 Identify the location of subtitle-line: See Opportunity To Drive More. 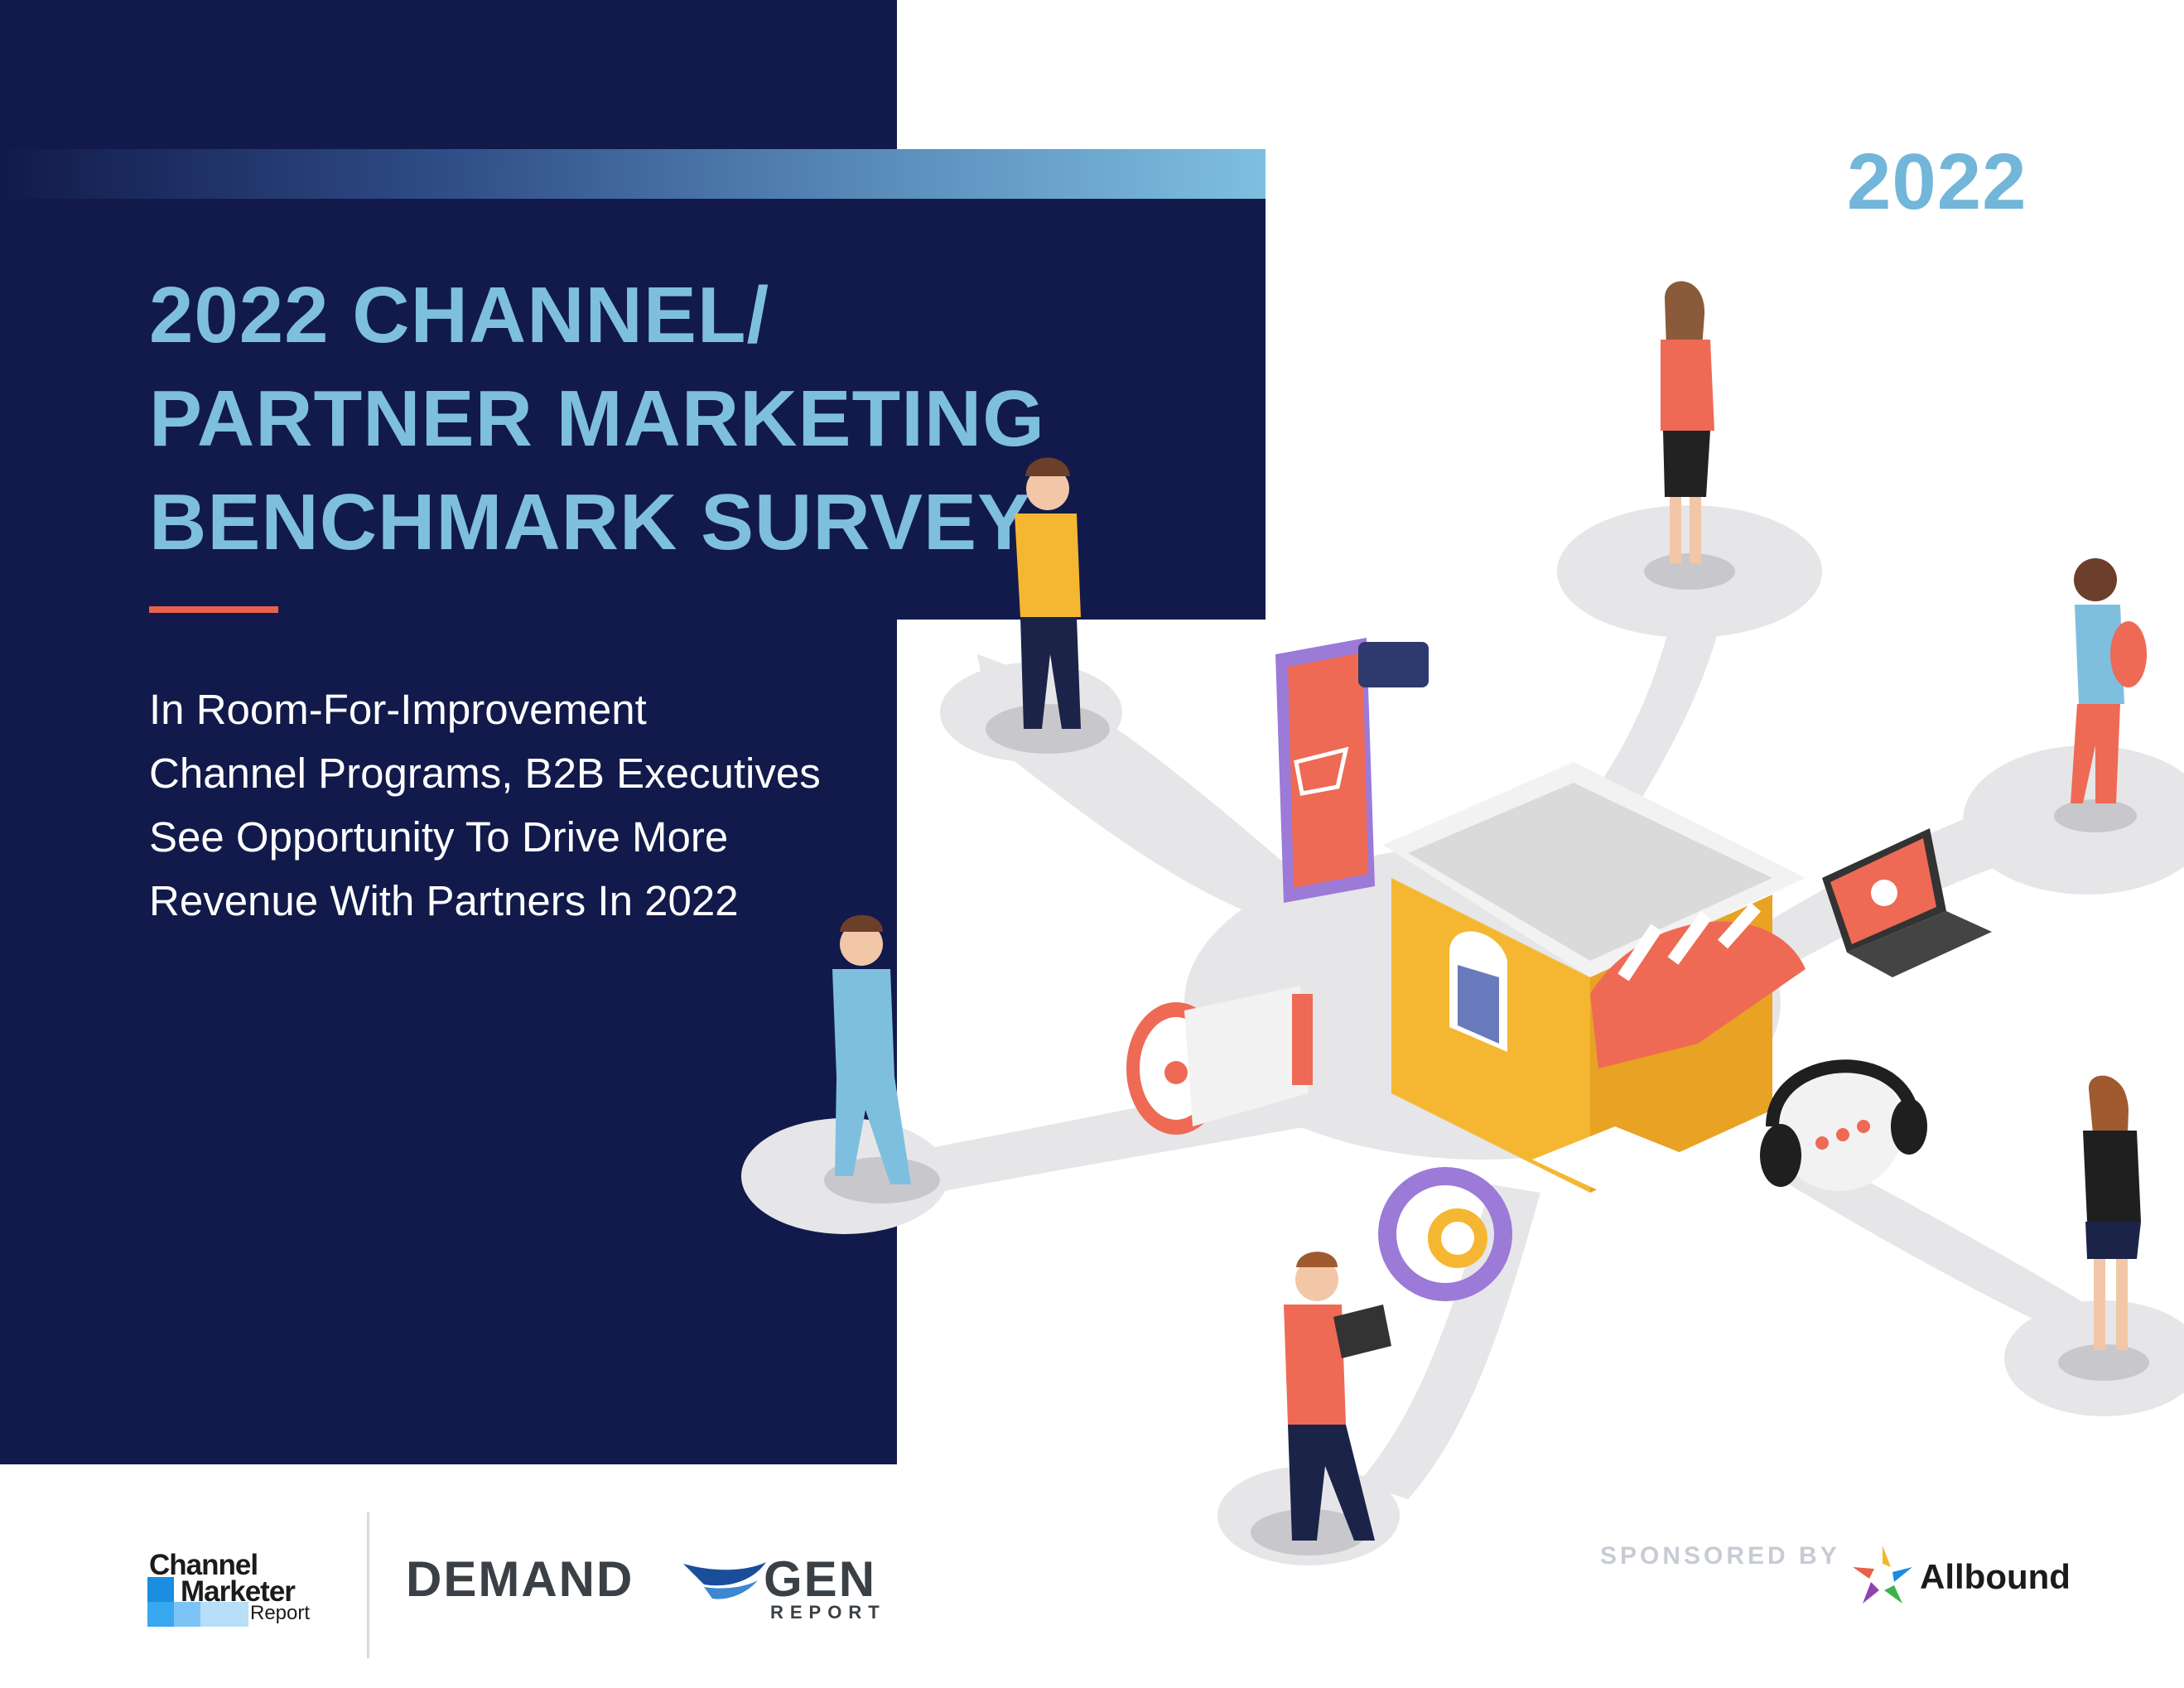
(439, 837).